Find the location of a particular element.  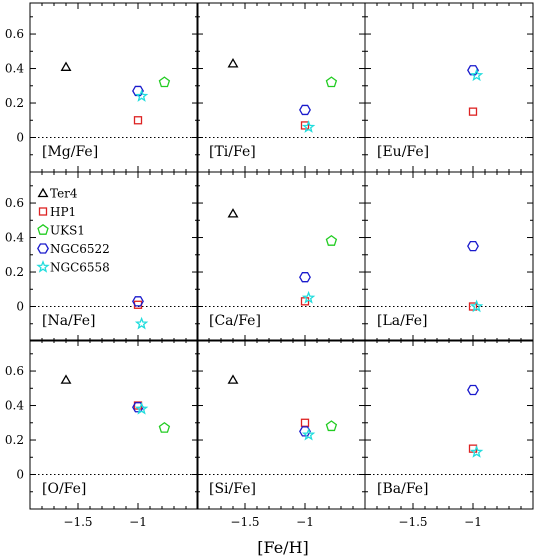

panel-label: [Si/Fe] is located at coordinates (232, 489).